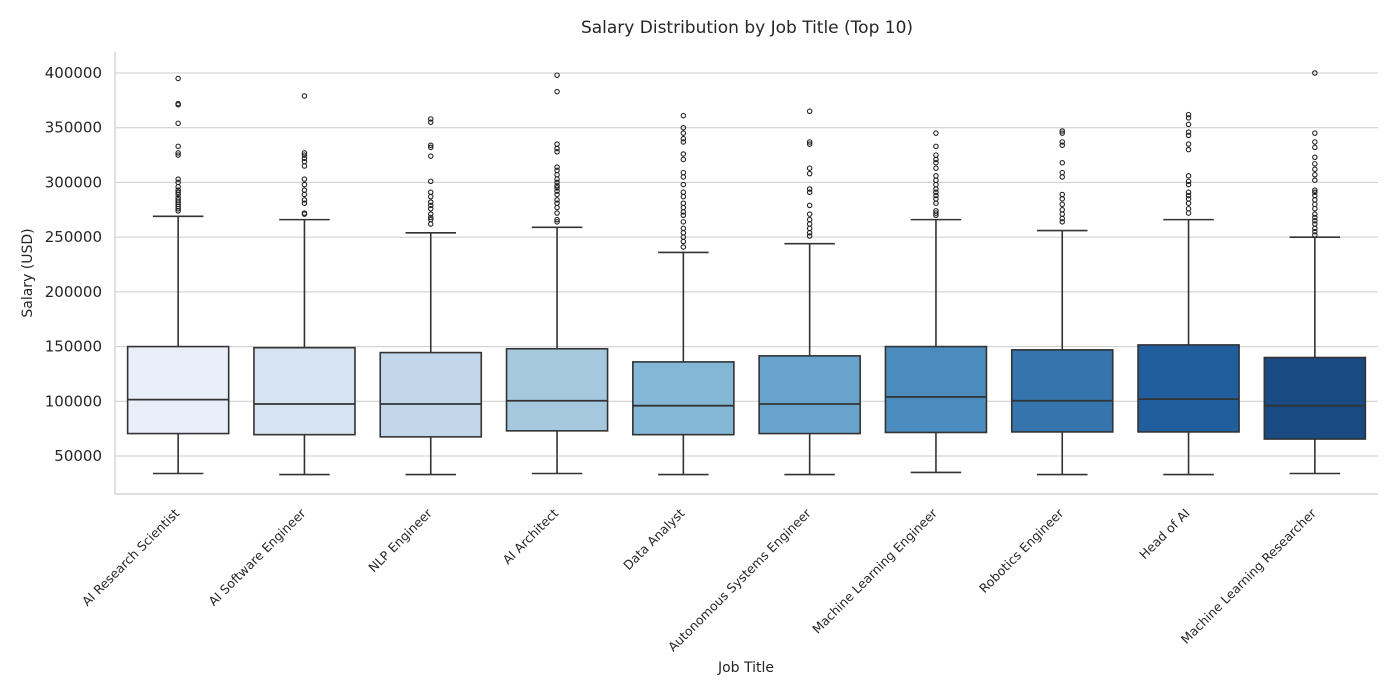 This screenshot has width=1395, height=692. What do you see at coordinates (73, 182) in the screenshot?
I see `y-tick-label: 300000` at bounding box center [73, 182].